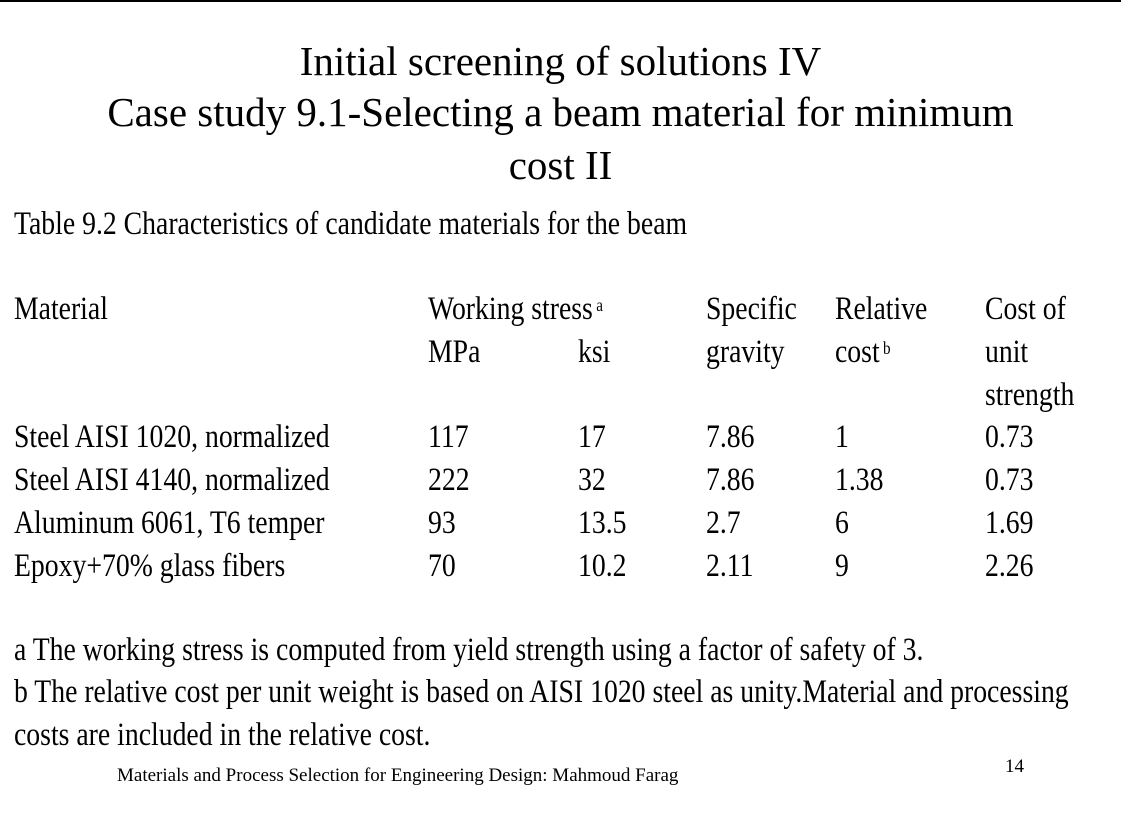 This screenshot has height=822, width=1121. What do you see at coordinates (449, 480) in the screenshot?
I see `table-cell: 222` at bounding box center [449, 480].